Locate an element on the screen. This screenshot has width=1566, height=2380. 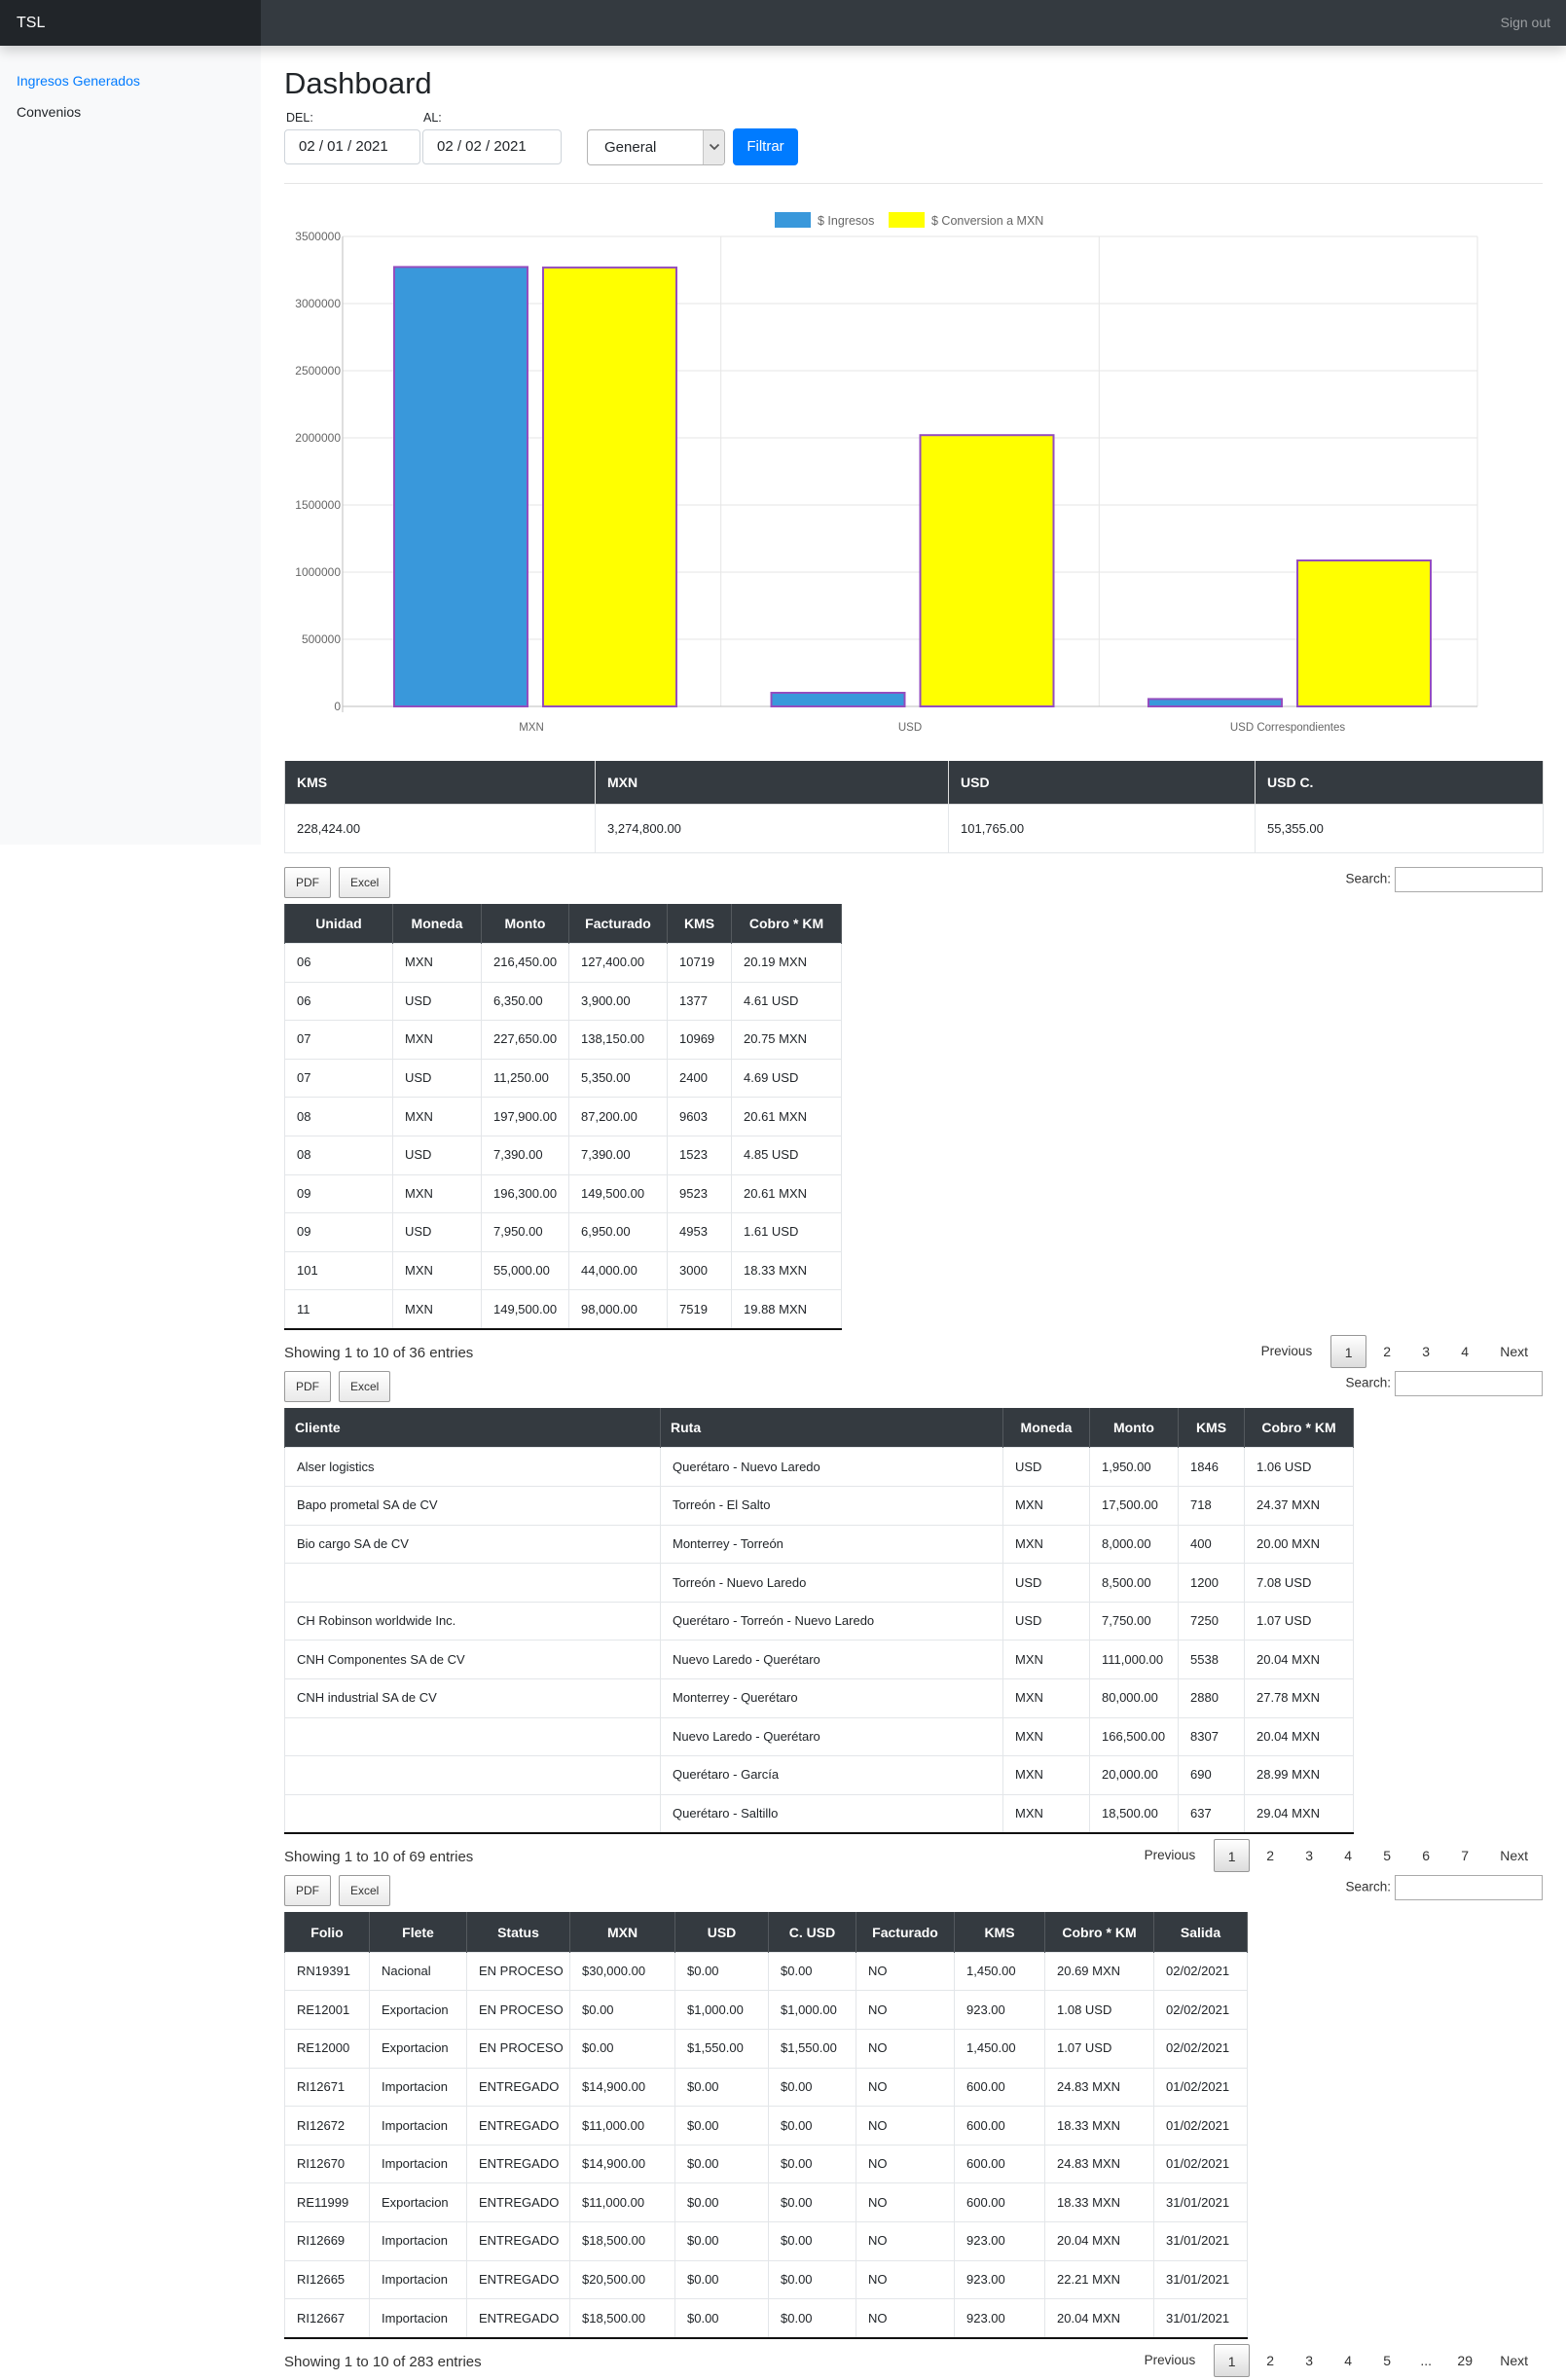
svg-text: $ Ingresos is located at coordinates (846, 221).